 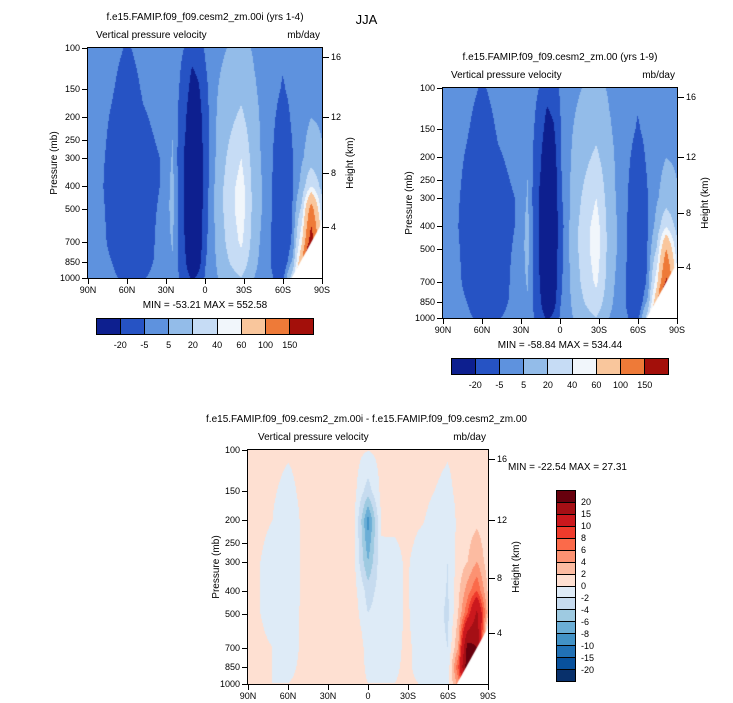 I want to click on colorbar-tick-label: 20, so click(x=586, y=502).